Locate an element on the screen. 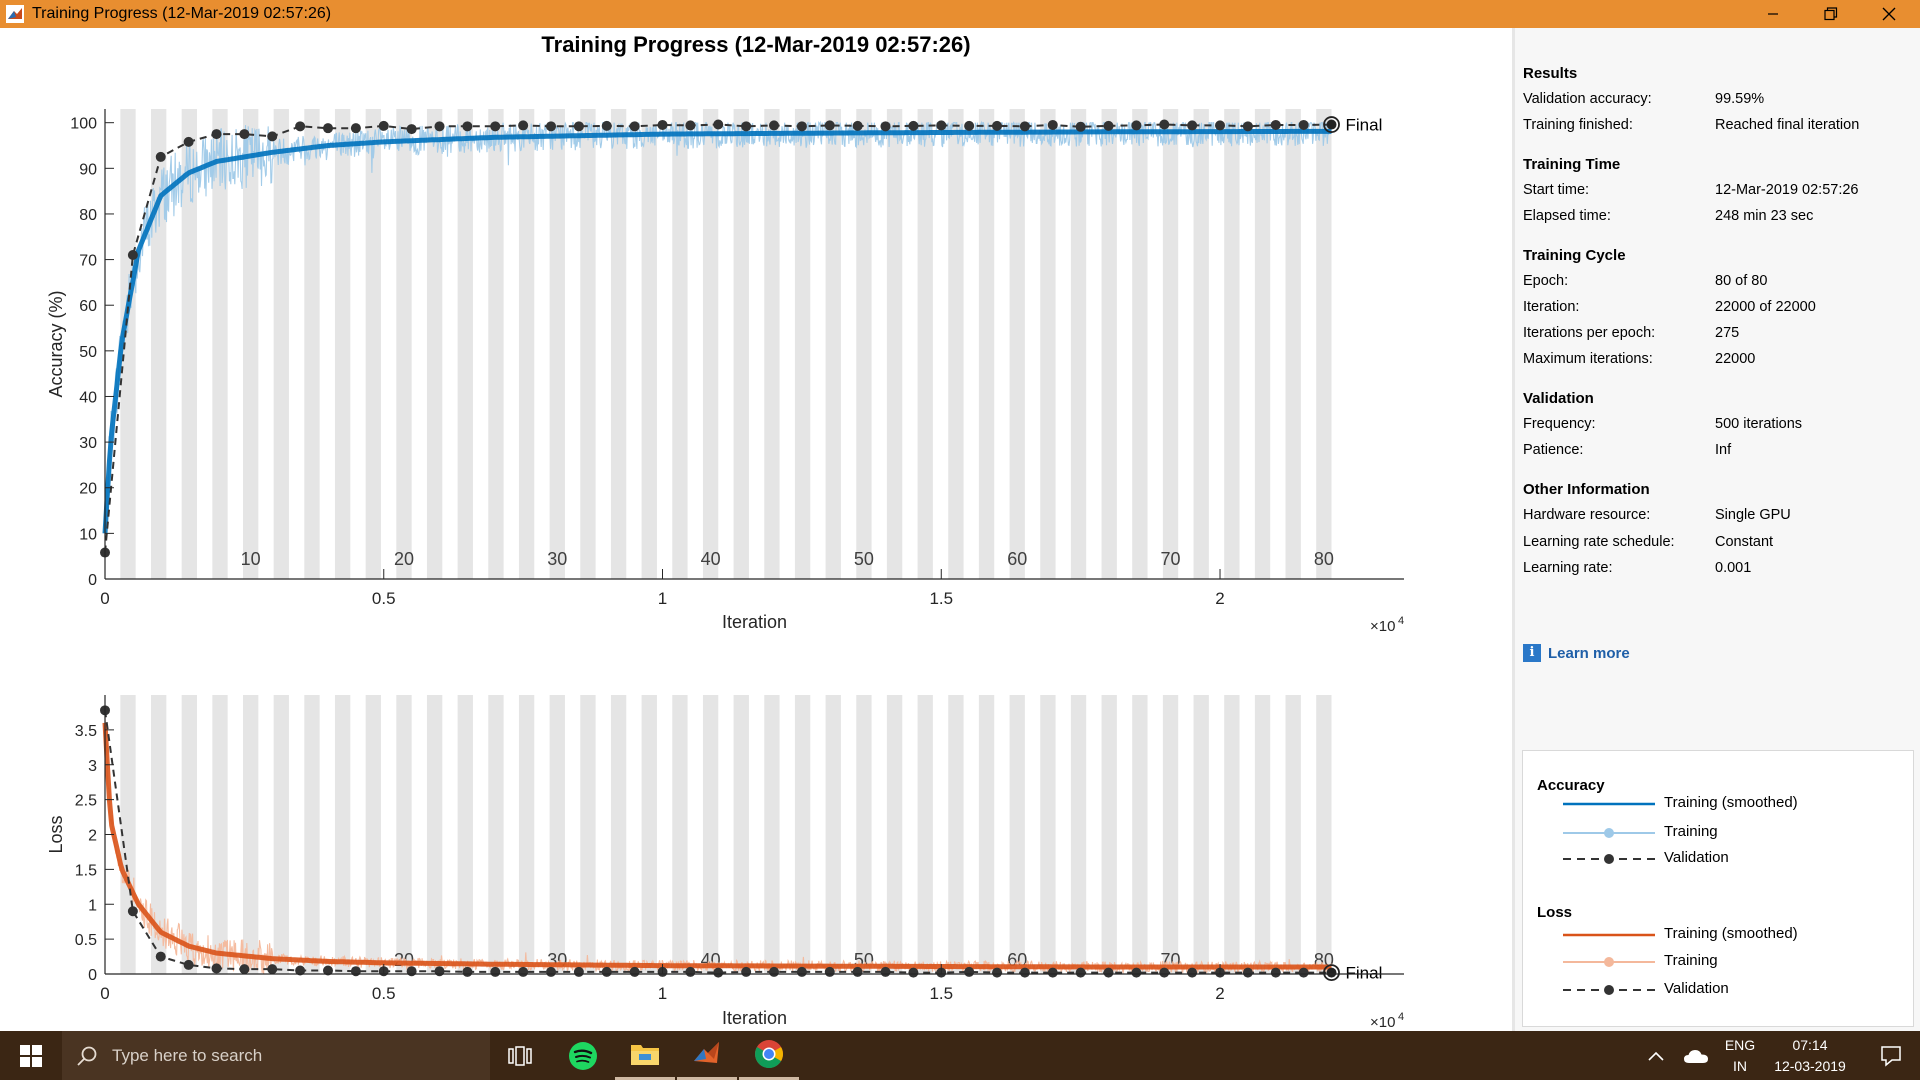 The height and width of the screenshot is (1080, 1920). accuracy-epoch-label: 40 is located at coordinates (711, 559).